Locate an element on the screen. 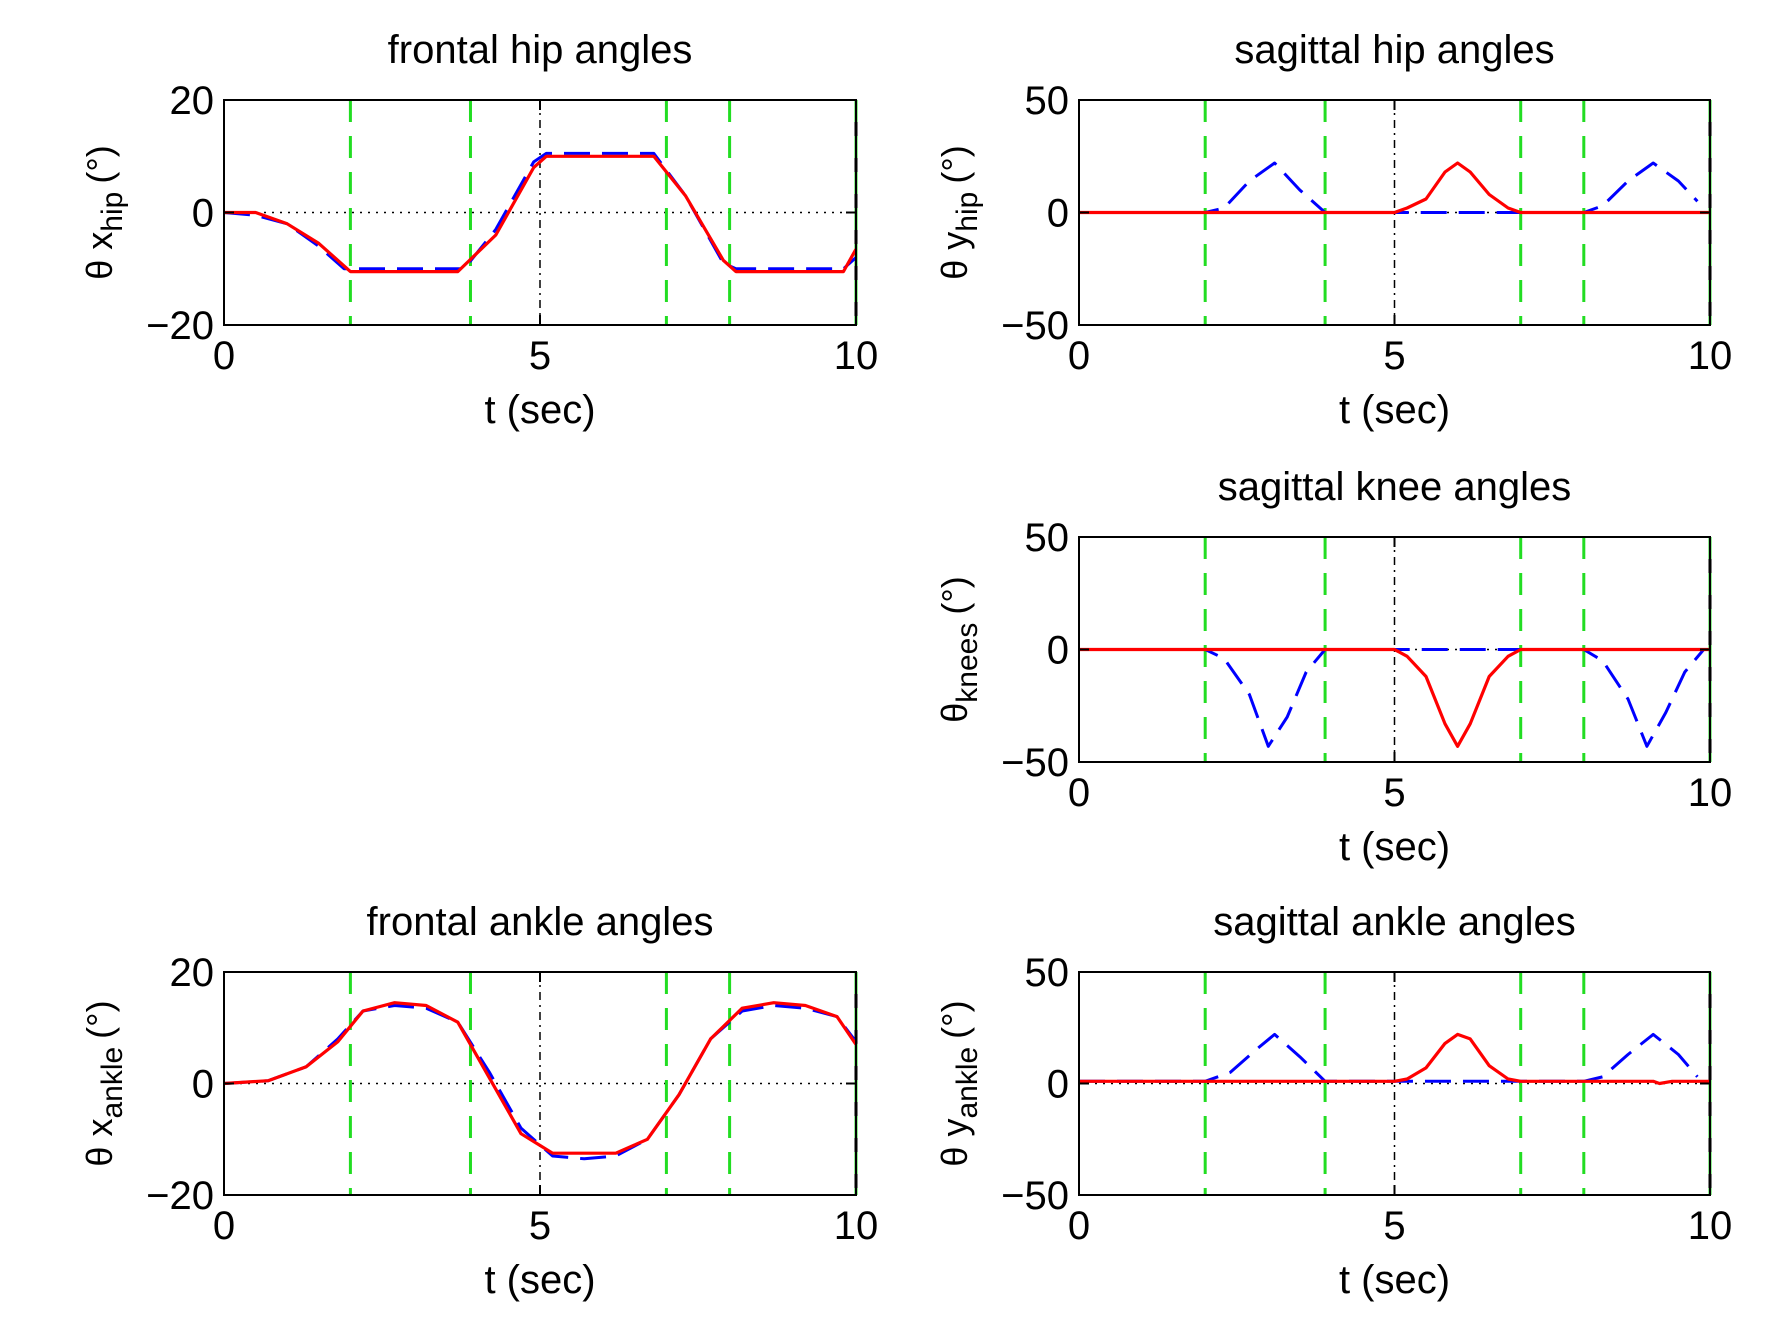 Image resolution: width=1768 pixels, height=1342 pixels. sagittal-knee-x-tick-label: 10 is located at coordinates (1710, 793).